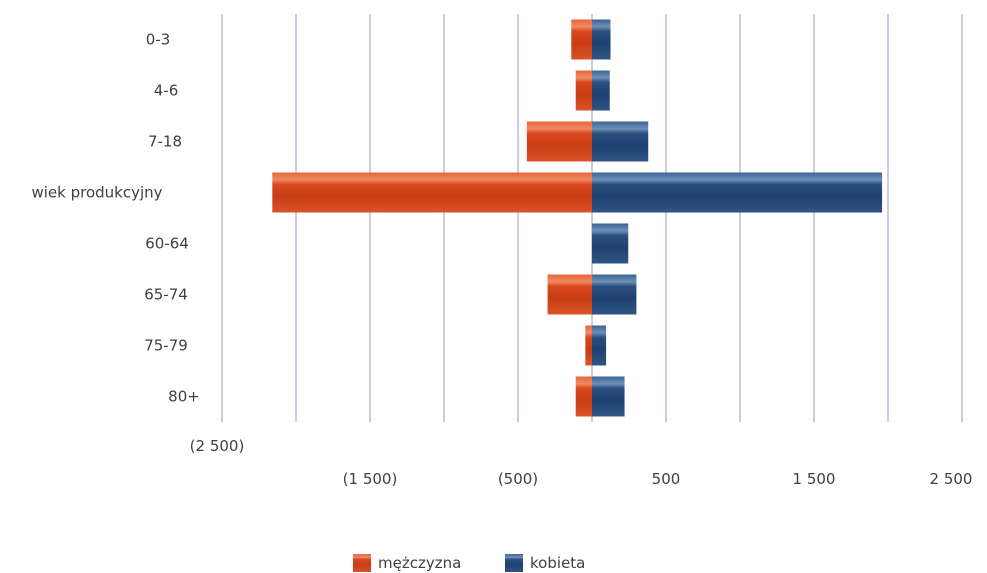 This screenshot has width=987, height=573. Describe the element at coordinates (419, 563) in the screenshot. I see `legend-label-mezczyzna: mężczyzna` at that location.